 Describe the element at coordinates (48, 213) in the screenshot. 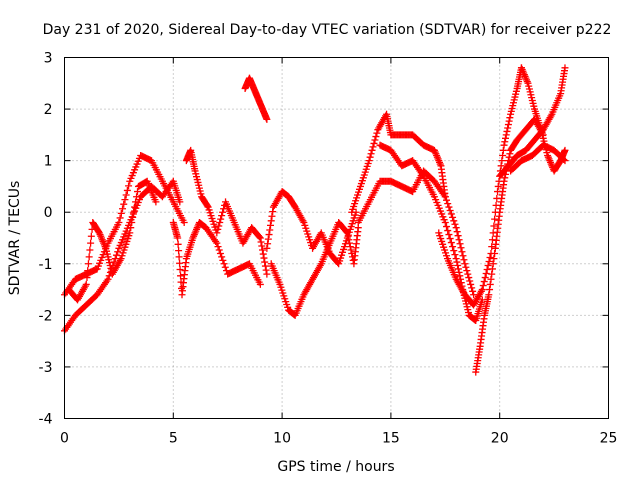

I see `y-tick-label: 0` at that location.